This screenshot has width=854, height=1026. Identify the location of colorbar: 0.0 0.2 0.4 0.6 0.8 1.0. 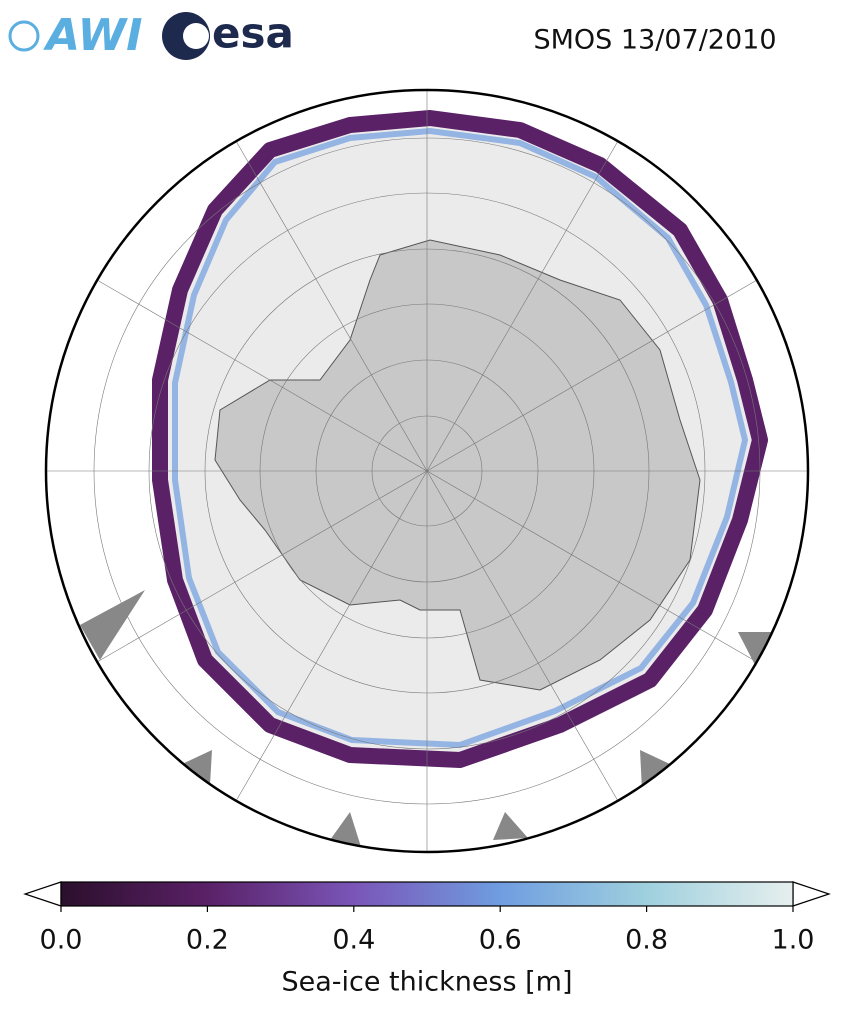
(427, 918).